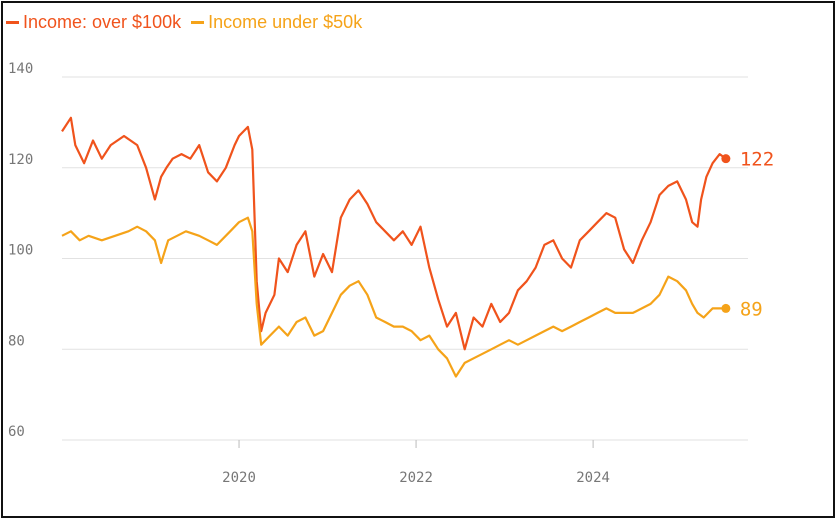 The height and width of the screenshot is (519, 836). I want to click on y-axis-ticks: 60 80 100 120 140, so click(20, 250).